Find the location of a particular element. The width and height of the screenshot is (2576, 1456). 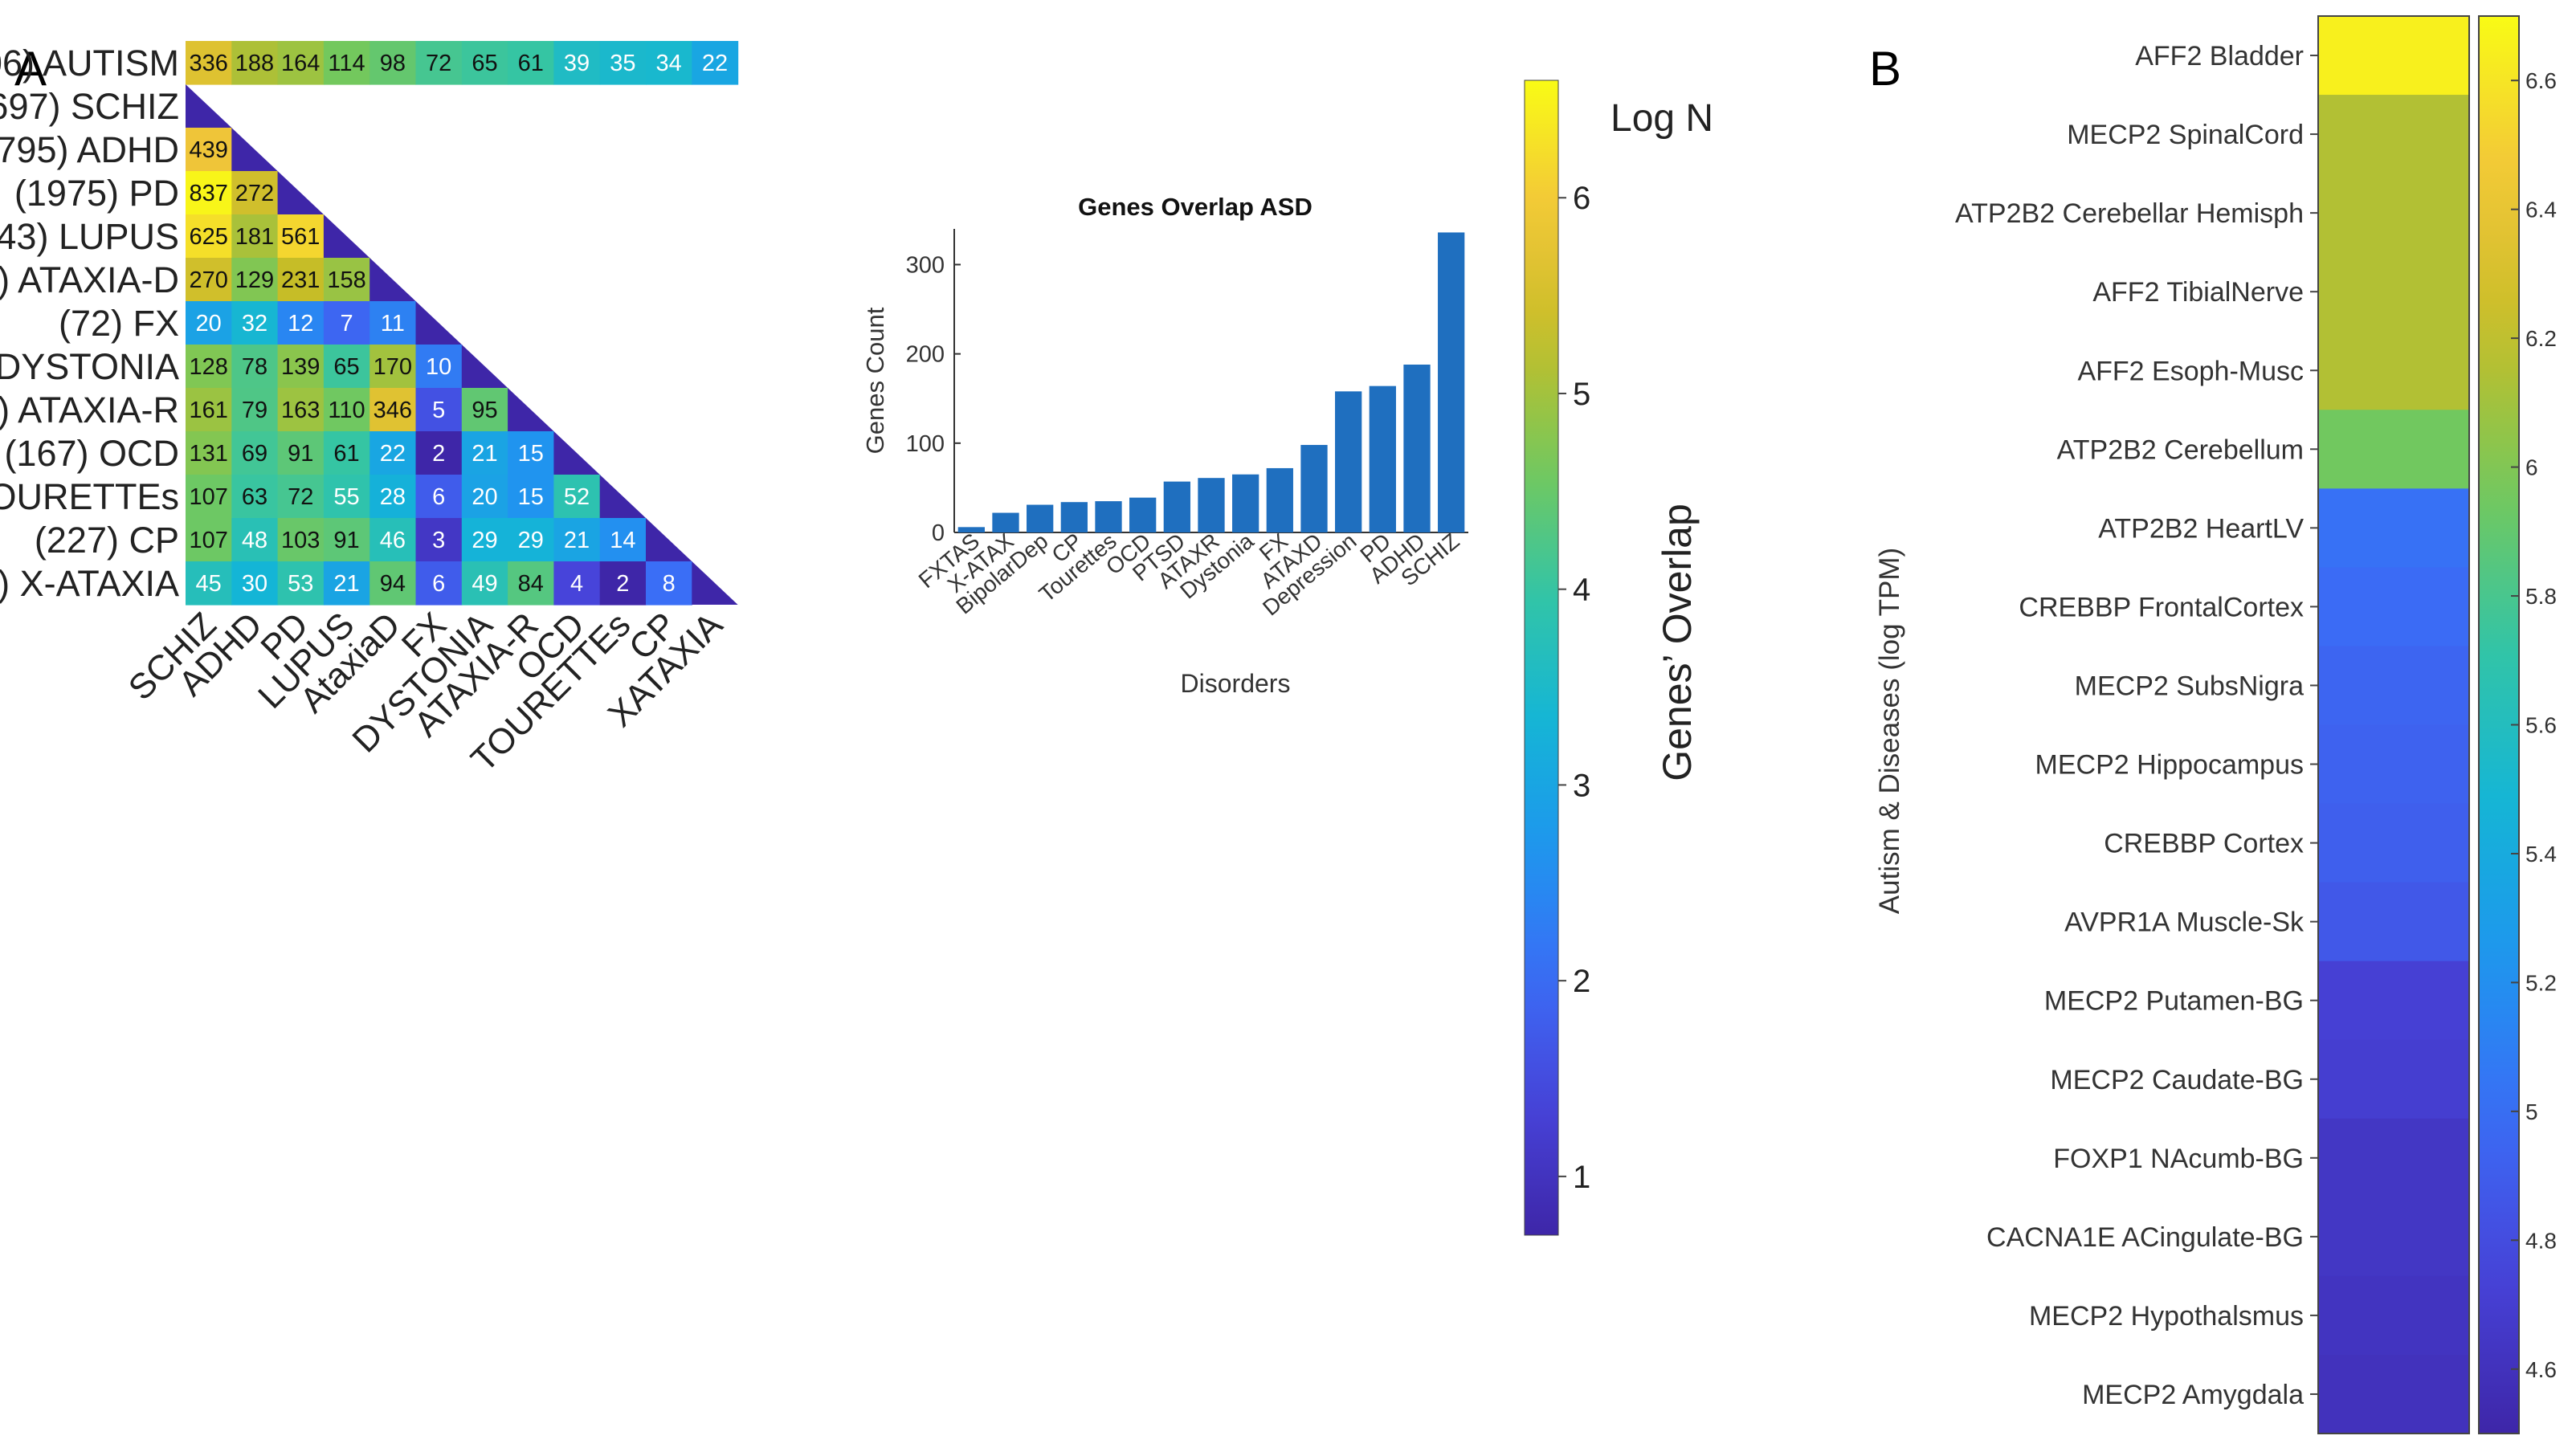

inset-y-tick-label: 200 is located at coordinates (925, 355).